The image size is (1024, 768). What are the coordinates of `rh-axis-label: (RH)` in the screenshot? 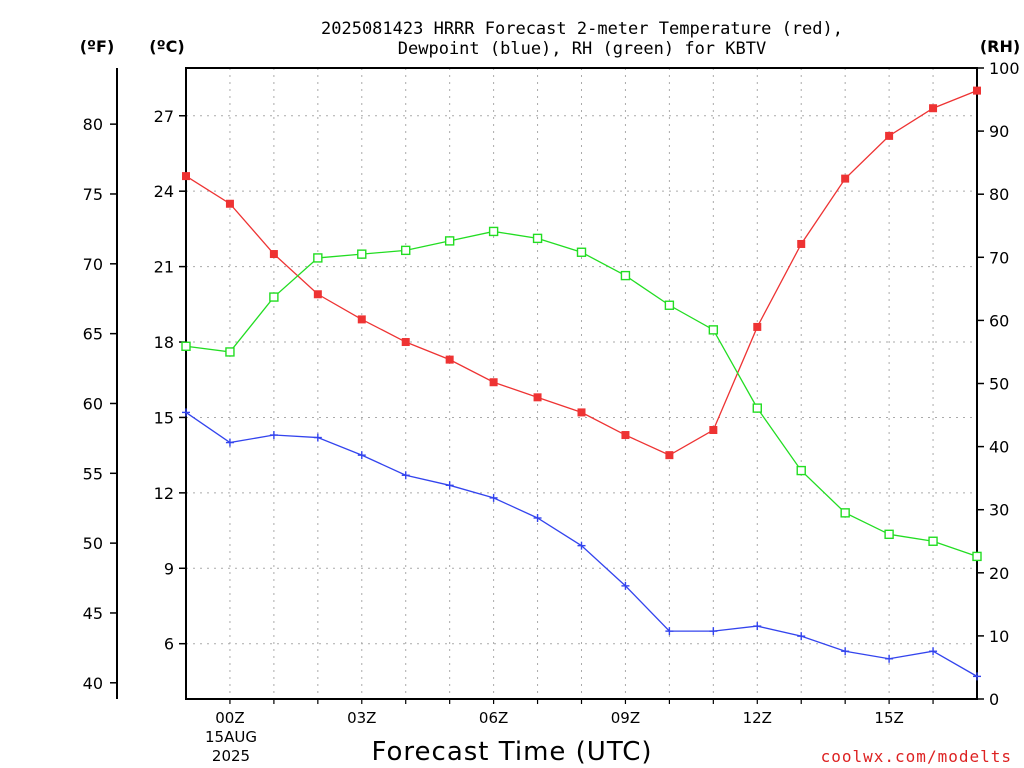 It's located at (1000, 46).